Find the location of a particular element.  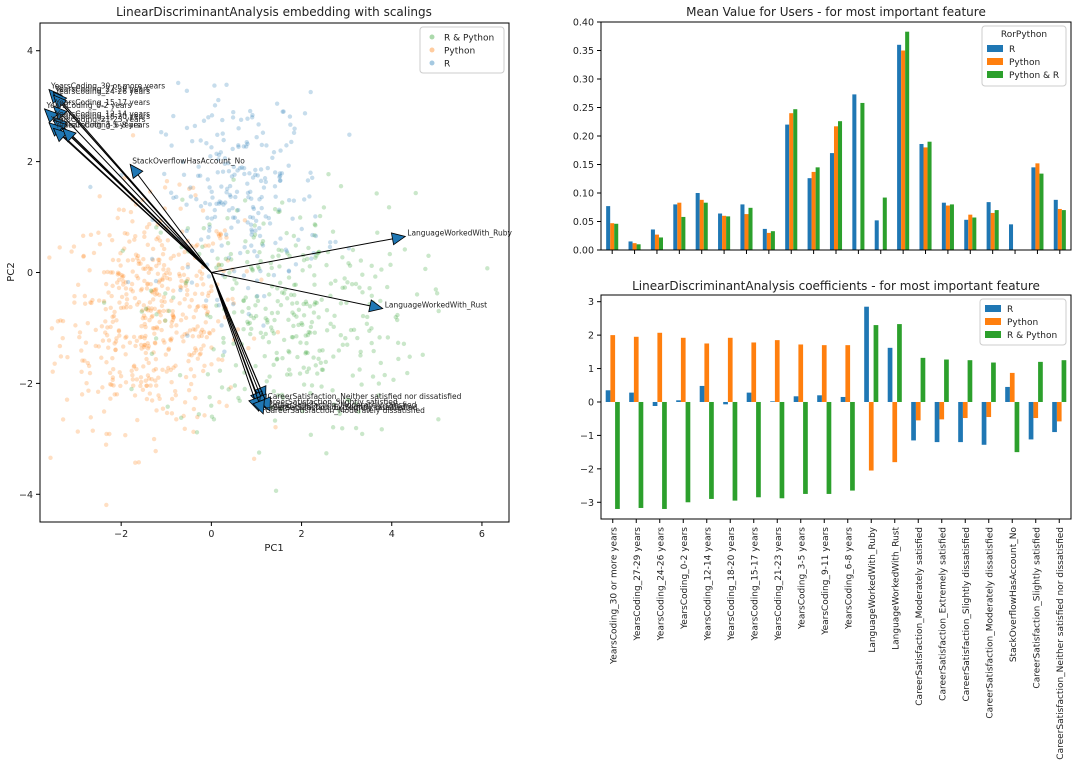

category-label: LanguageWorkedWith_Rust is located at coordinates (896, 588).